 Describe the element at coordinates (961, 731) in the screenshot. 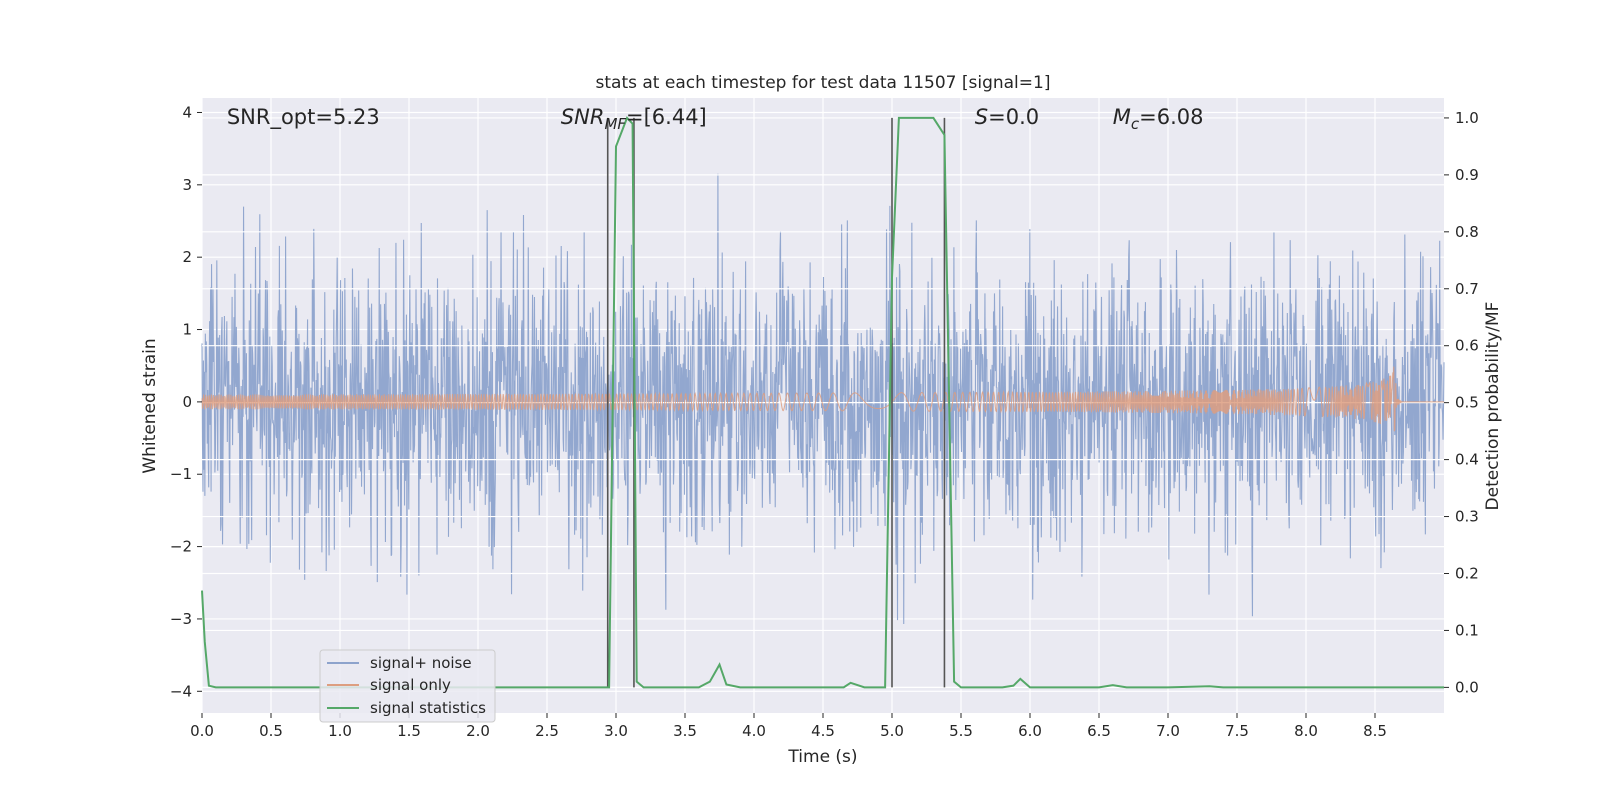

I see `x-tick-label-11: 5.5` at that location.